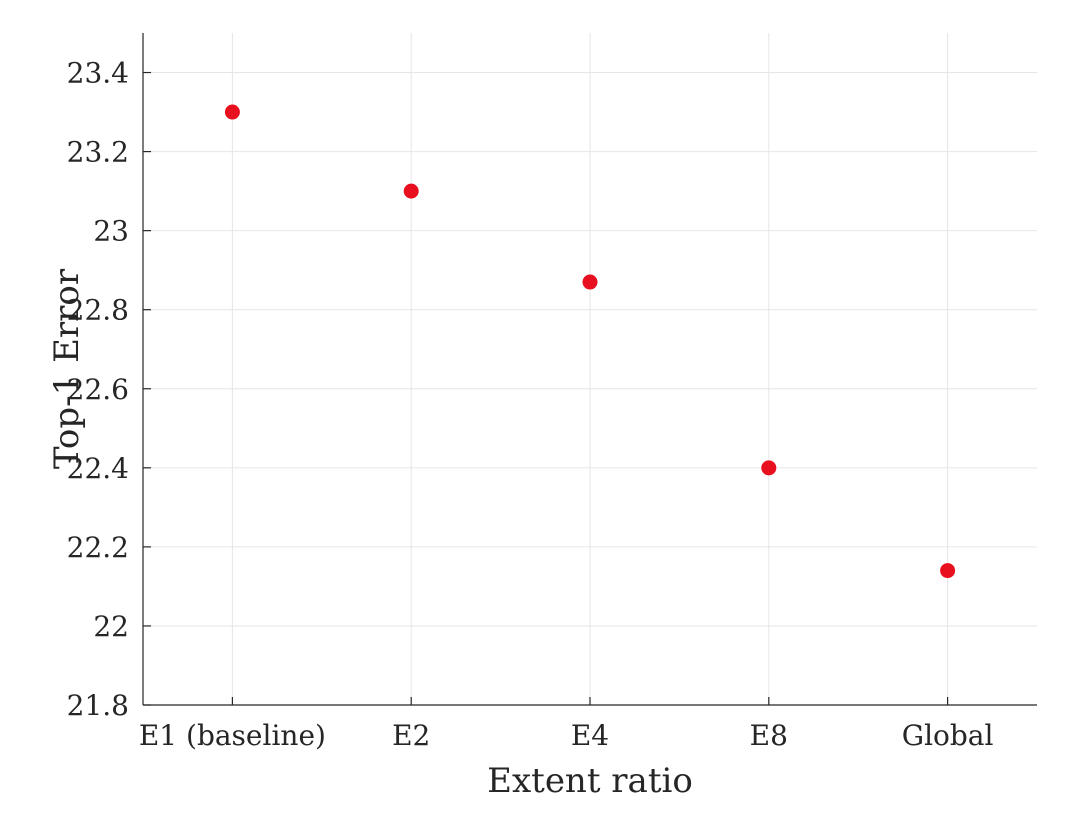  What do you see at coordinates (98, 468) in the screenshot?
I see `y-tick-label: 22.4` at bounding box center [98, 468].